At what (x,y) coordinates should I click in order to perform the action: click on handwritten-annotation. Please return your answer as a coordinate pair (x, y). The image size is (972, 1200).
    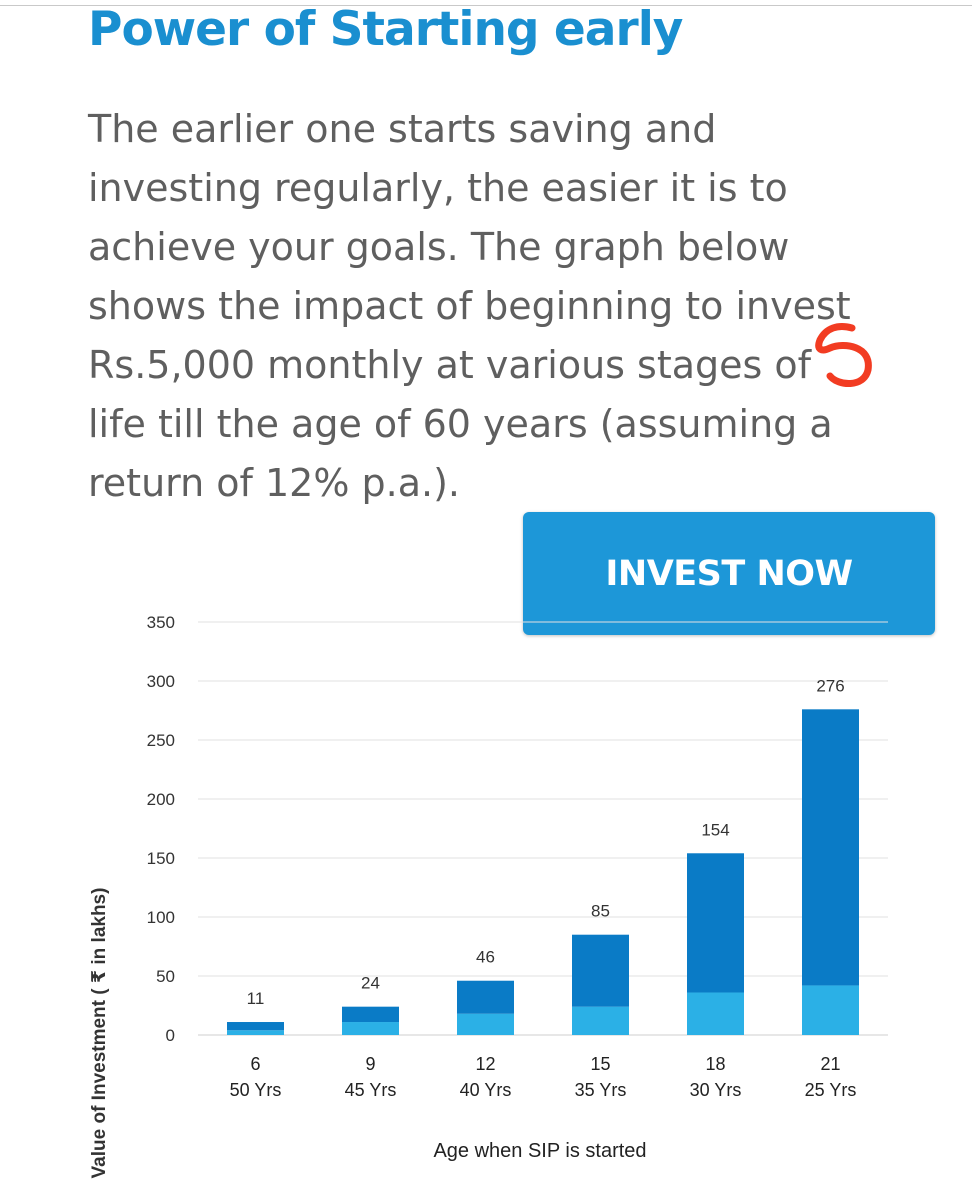
    Looking at the image, I should click on (843, 355).